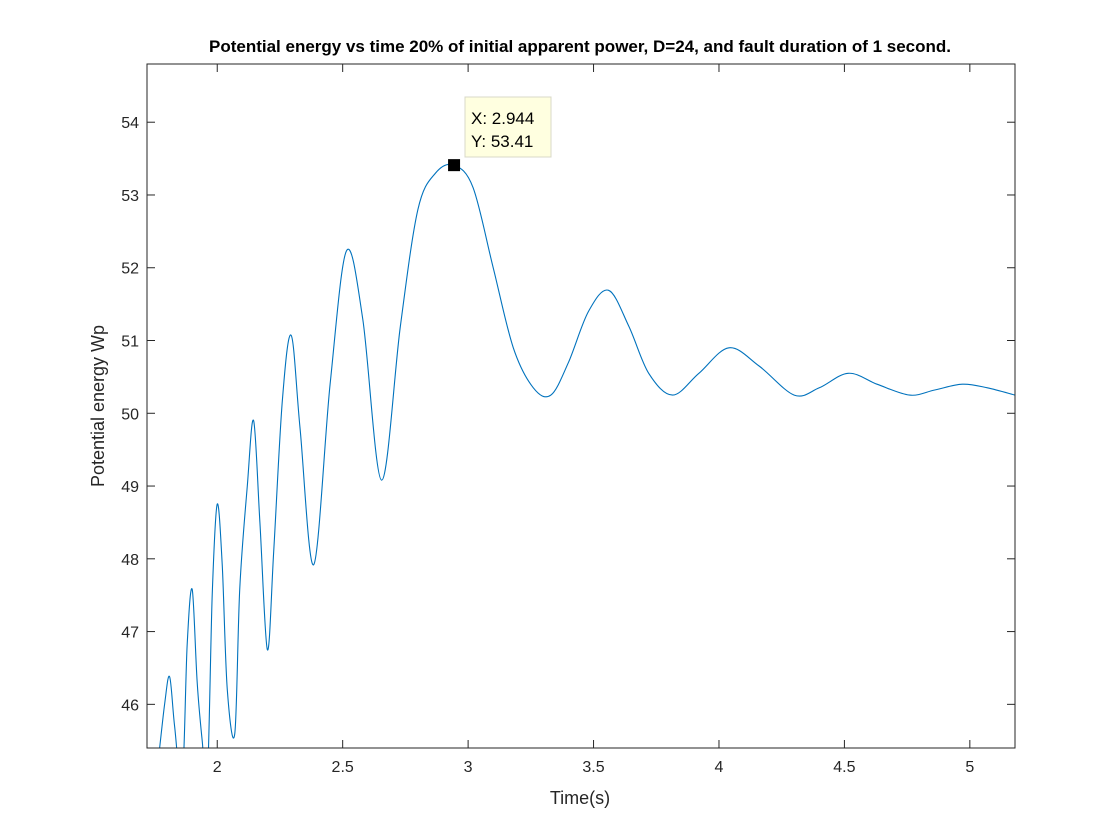 Image resolution: width=1120 pixels, height=840 pixels. What do you see at coordinates (844, 767) in the screenshot?
I see `x-tick-label: 4.5` at bounding box center [844, 767].